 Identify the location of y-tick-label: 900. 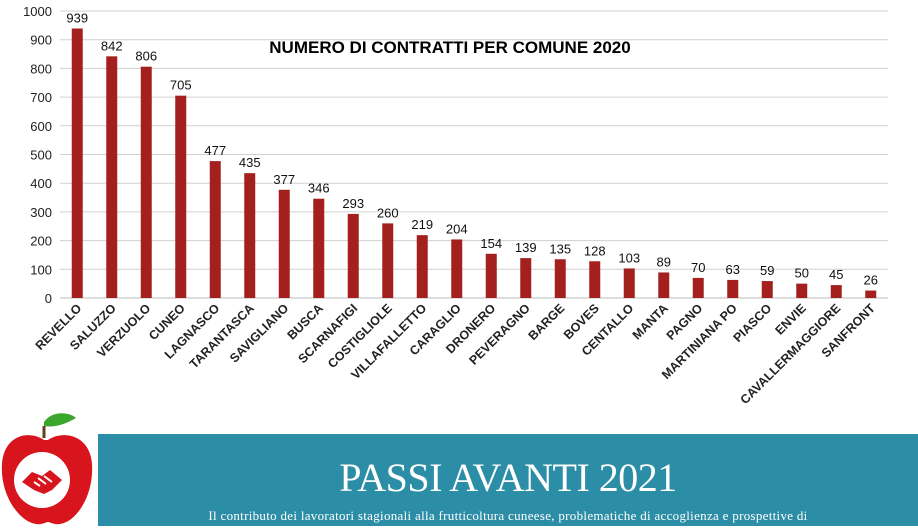
(41, 40).